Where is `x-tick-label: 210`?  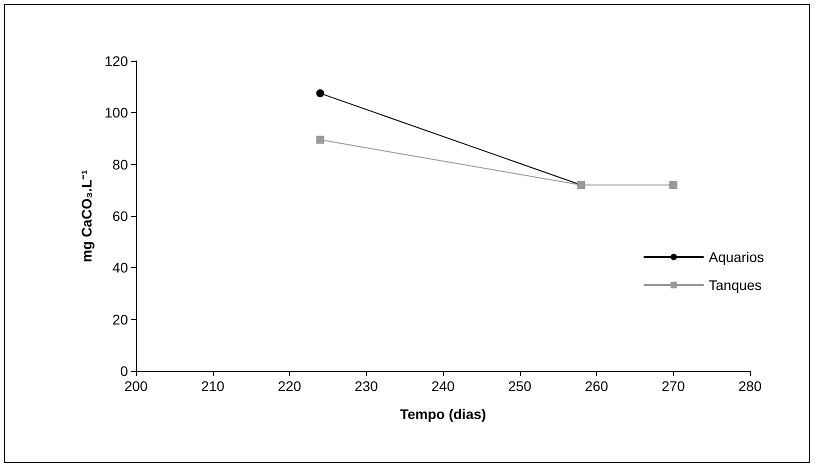 x-tick-label: 210 is located at coordinates (213, 386).